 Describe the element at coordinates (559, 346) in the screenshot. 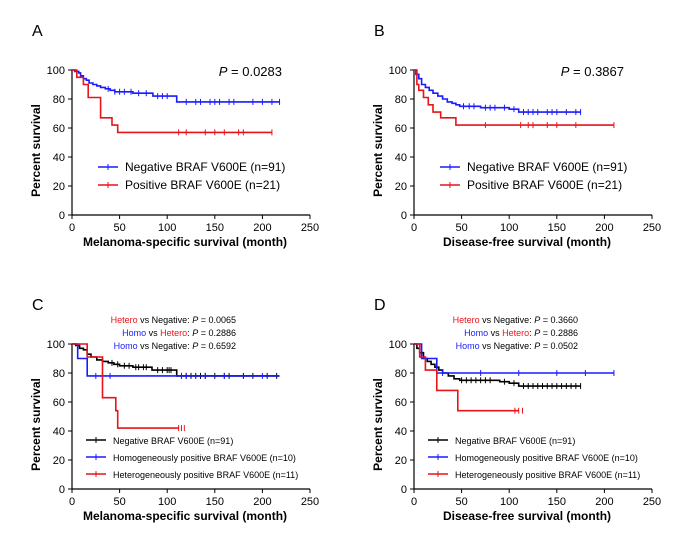

I see `annotation-part: = 0.0502` at that location.